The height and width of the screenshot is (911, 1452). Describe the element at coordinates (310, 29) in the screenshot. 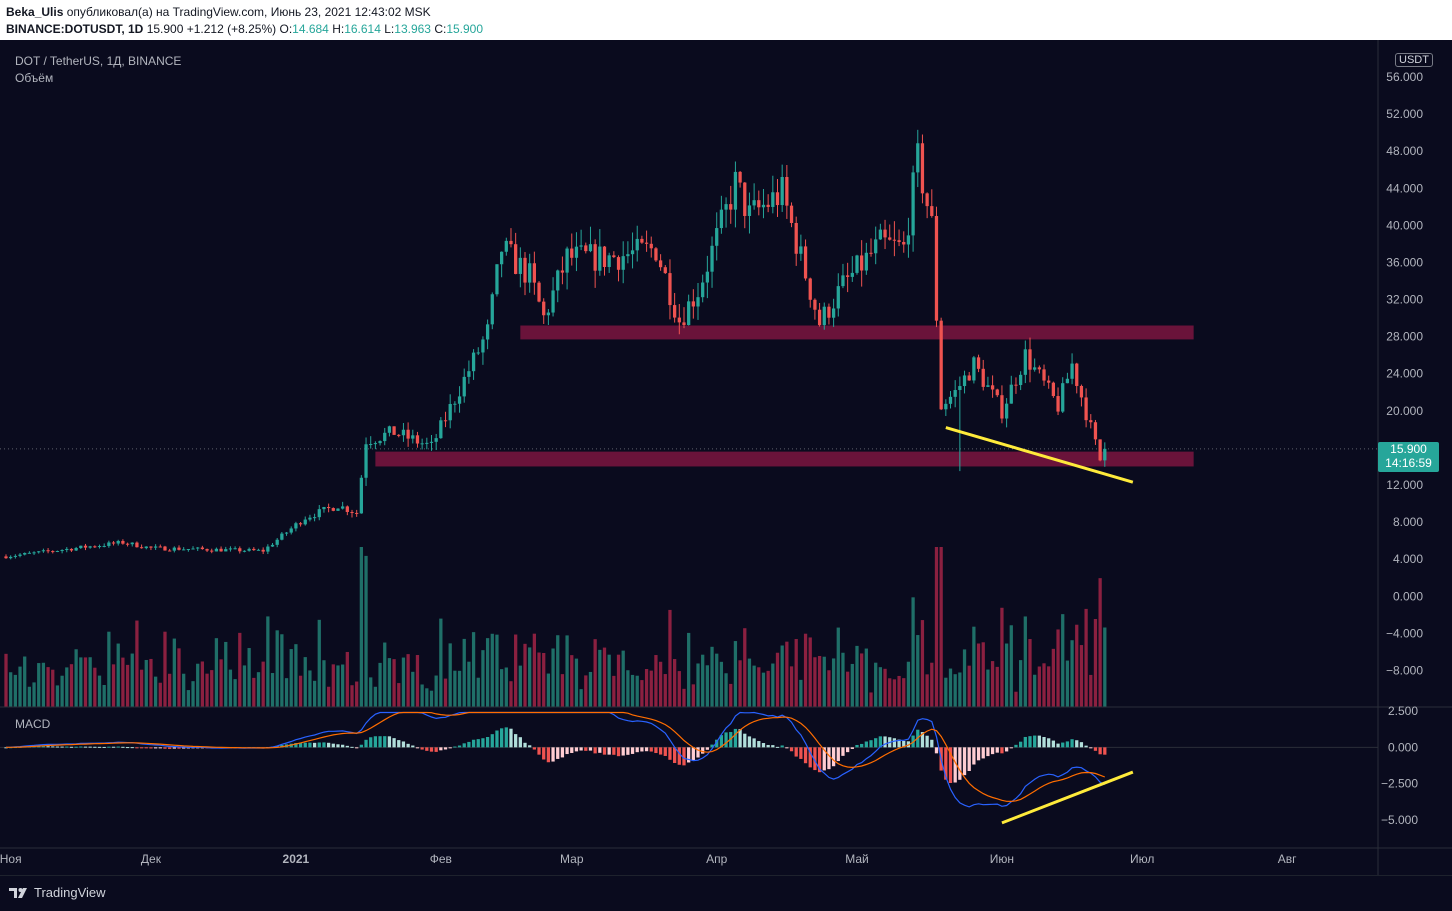

I see `open-value: 14.684` at that location.